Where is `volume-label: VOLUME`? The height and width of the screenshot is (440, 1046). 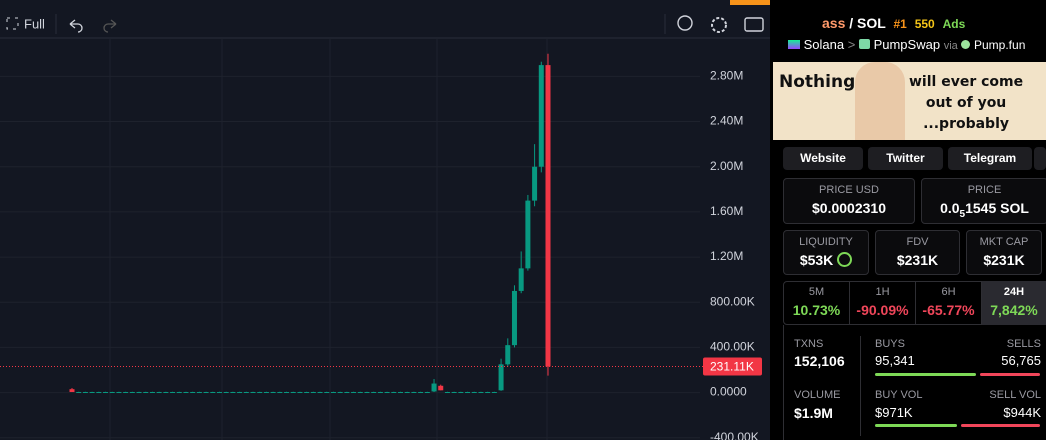
volume-label: VOLUME is located at coordinates (817, 395).